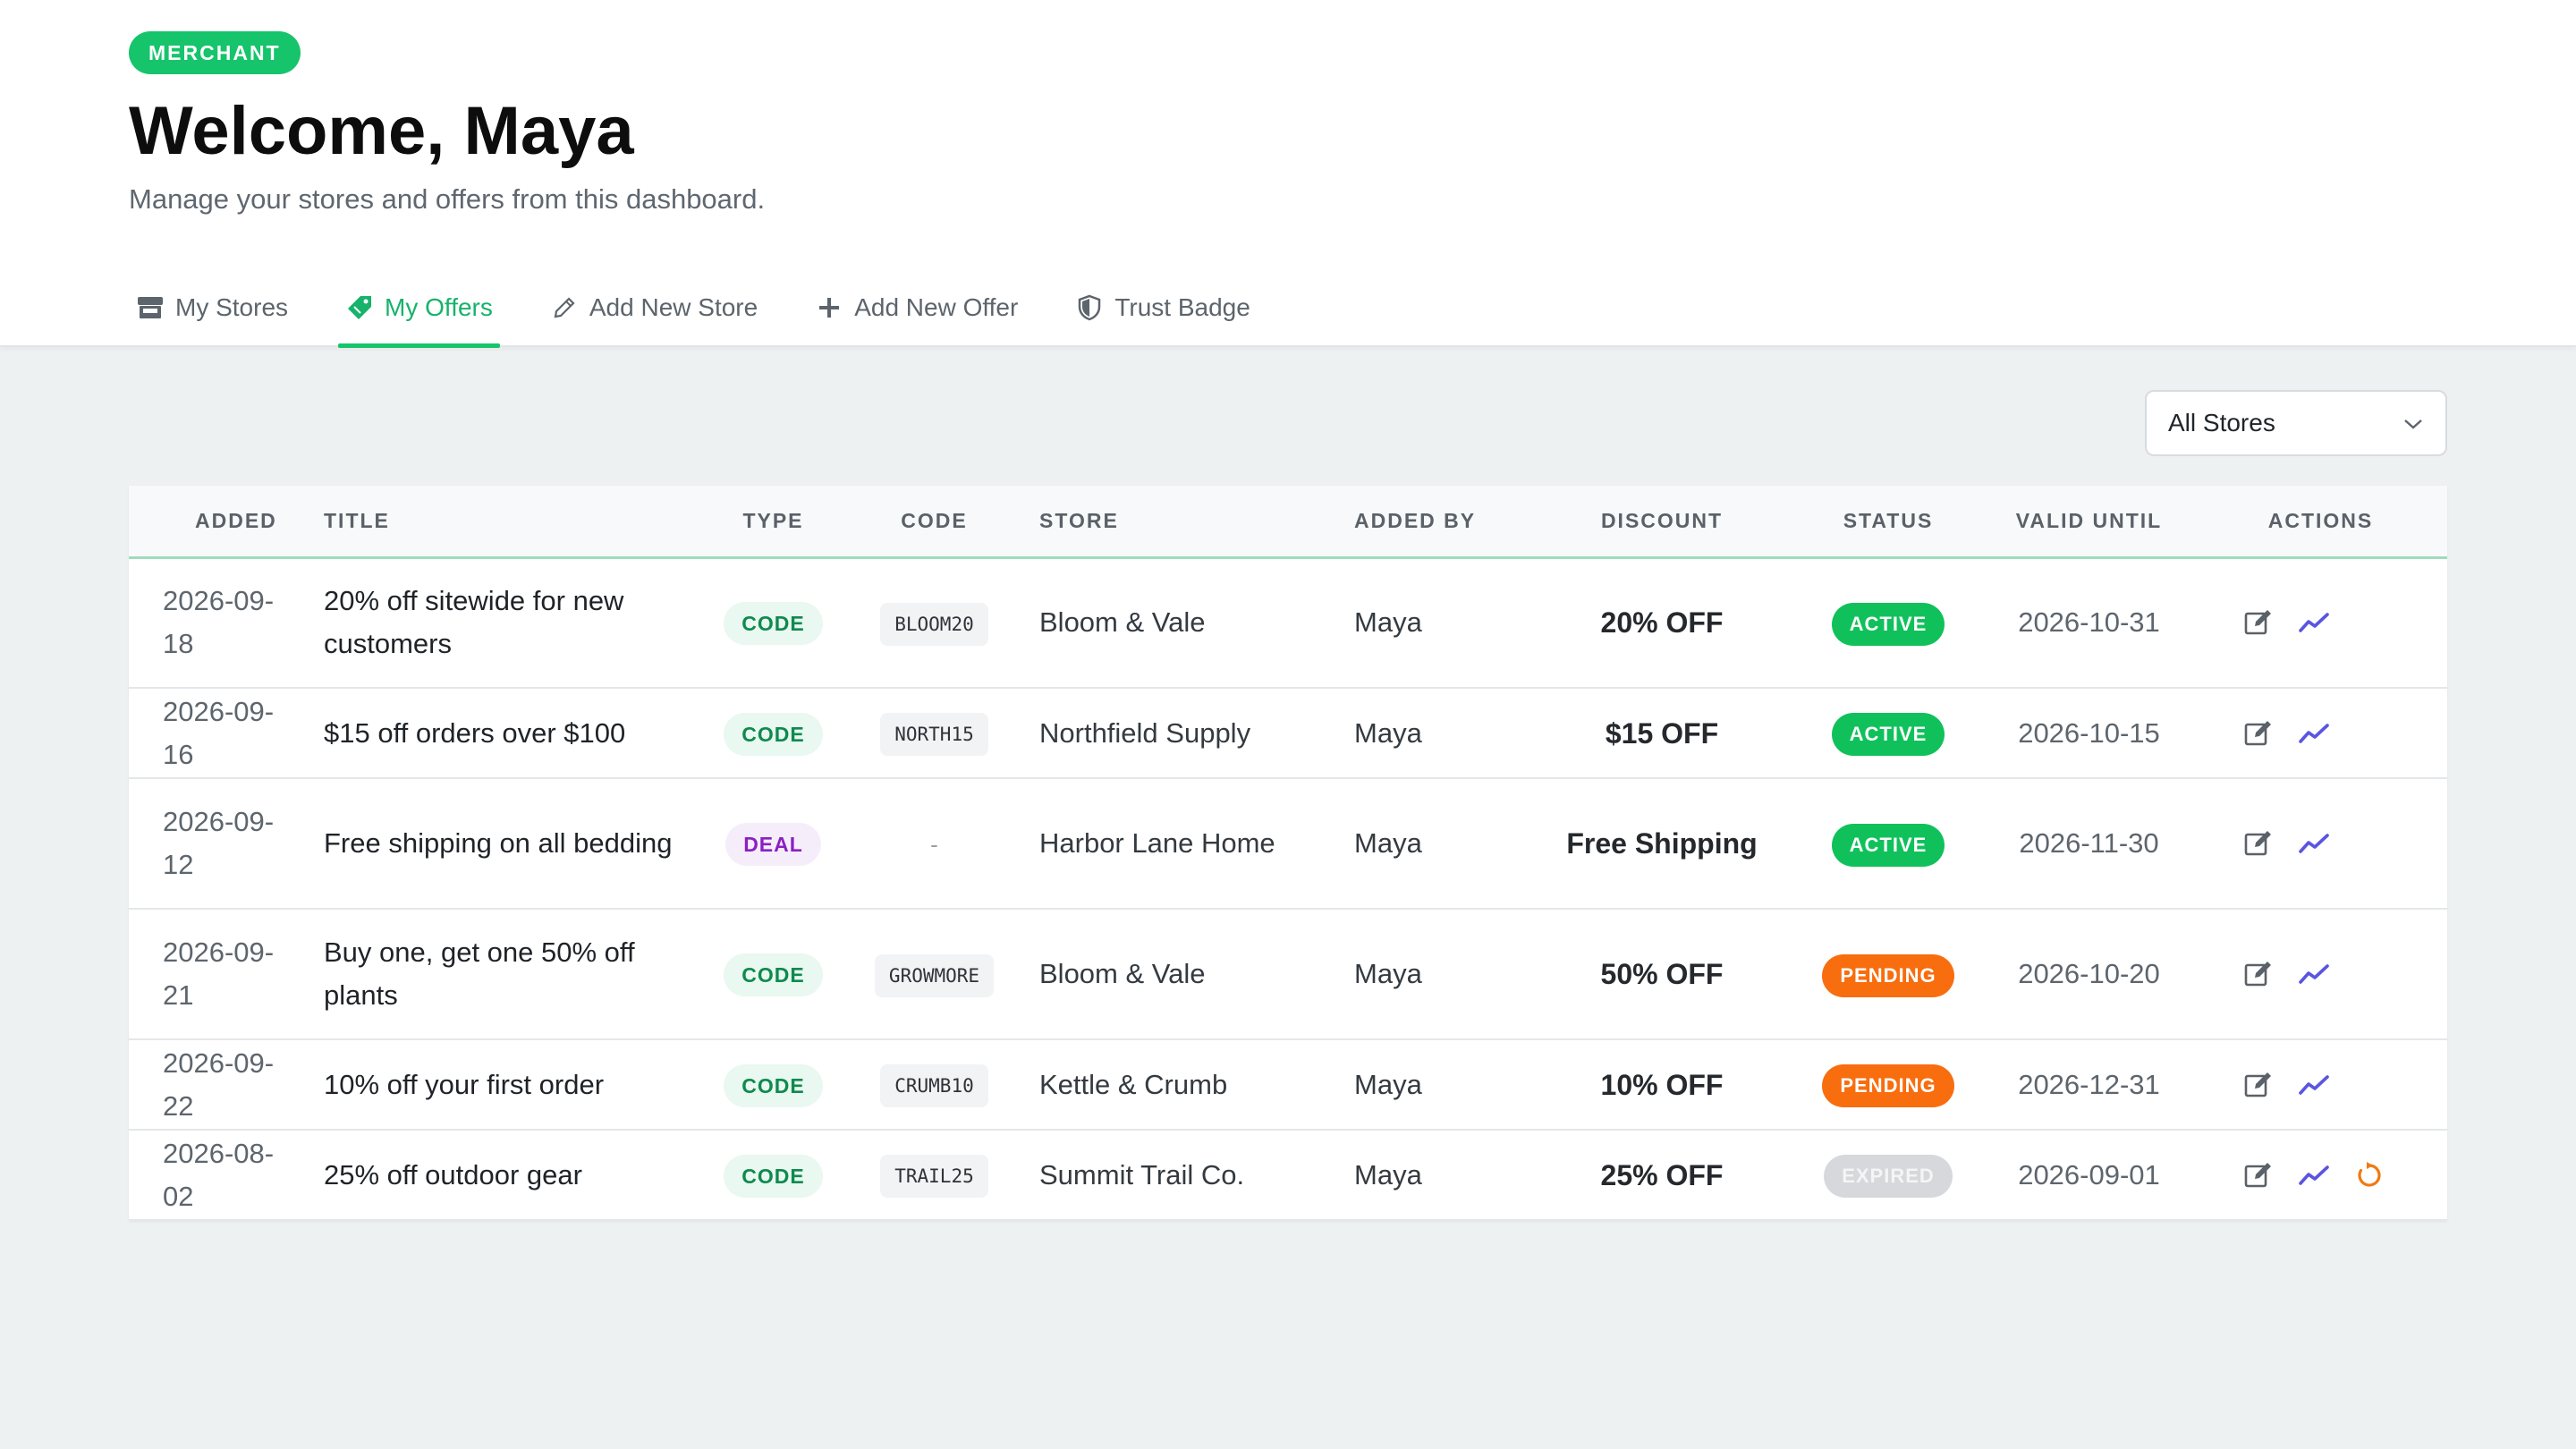 The image size is (2576, 1449). What do you see at coordinates (773, 522) in the screenshot?
I see `column-header: TYPE` at bounding box center [773, 522].